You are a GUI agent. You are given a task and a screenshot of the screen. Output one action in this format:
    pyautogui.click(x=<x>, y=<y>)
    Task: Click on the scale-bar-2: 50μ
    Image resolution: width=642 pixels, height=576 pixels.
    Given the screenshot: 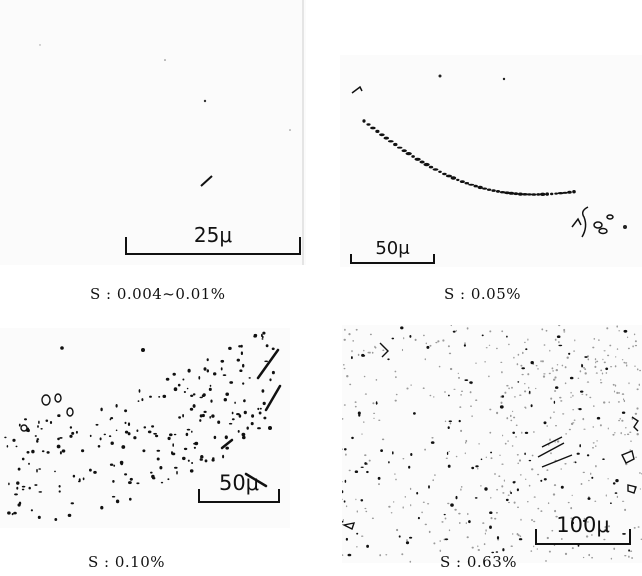 What is the action you would take?
    pyautogui.click(x=392, y=252)
    